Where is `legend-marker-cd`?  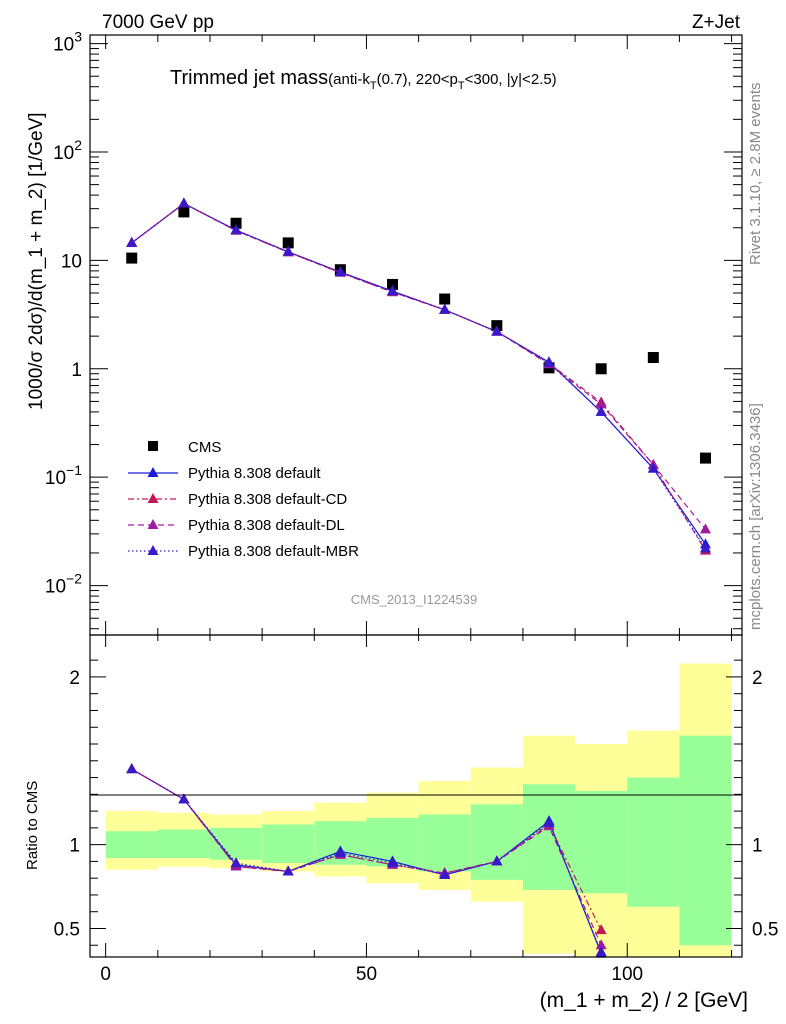
legend-marker-cd is located at coordinates (153, 498).